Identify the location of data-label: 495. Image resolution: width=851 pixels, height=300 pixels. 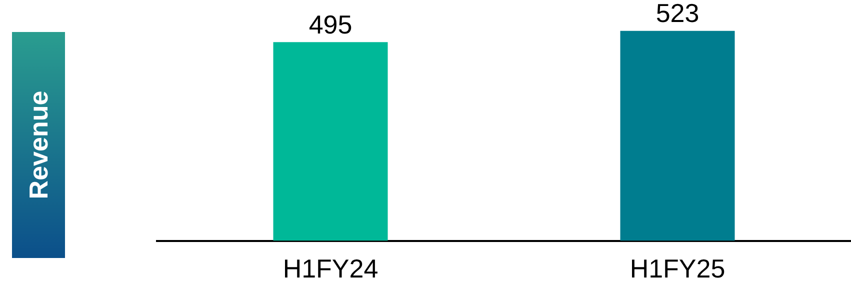
(330, 24).